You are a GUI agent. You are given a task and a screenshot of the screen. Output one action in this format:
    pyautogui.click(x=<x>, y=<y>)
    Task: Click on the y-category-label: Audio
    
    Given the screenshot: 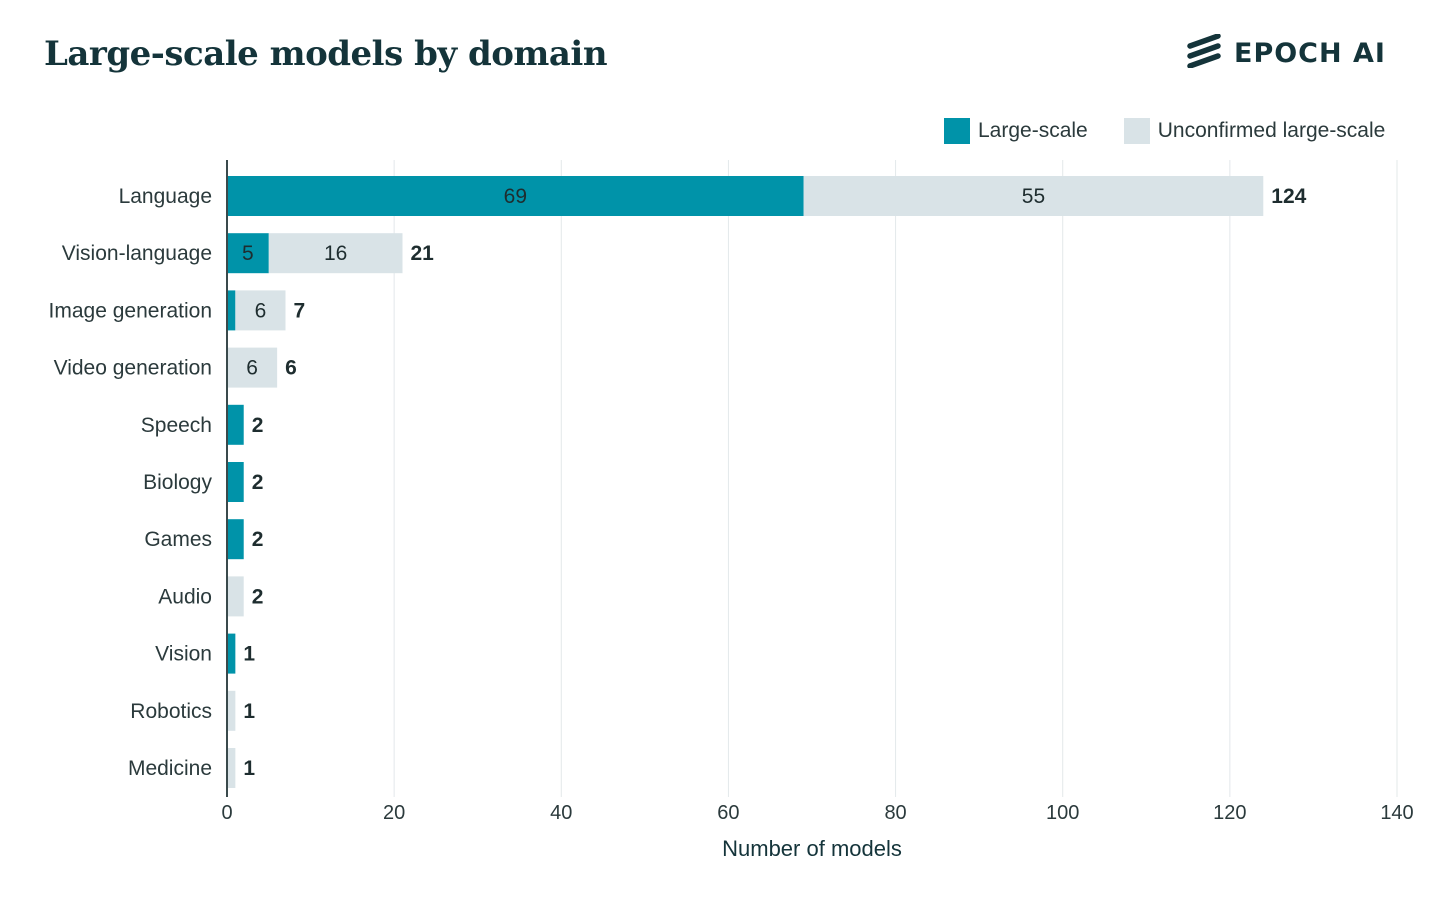 What is the action you would take?
    pyautogui.click(x=185, y=596)
    